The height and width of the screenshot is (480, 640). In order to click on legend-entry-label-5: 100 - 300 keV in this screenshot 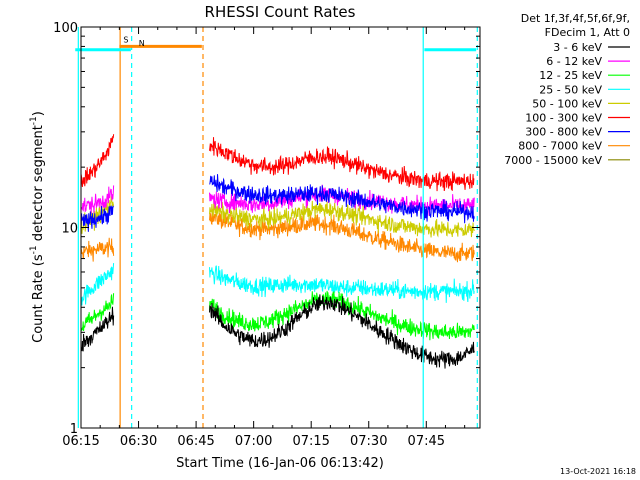, I will do `click(563, 118)`.